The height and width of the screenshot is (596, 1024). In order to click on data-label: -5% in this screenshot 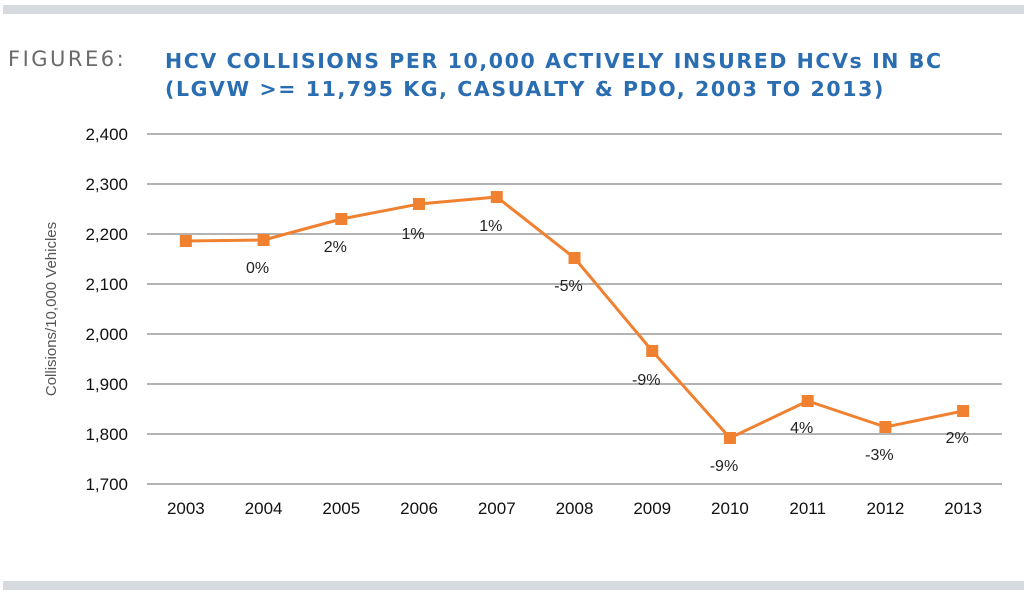, I will do `click(568, 286)`.